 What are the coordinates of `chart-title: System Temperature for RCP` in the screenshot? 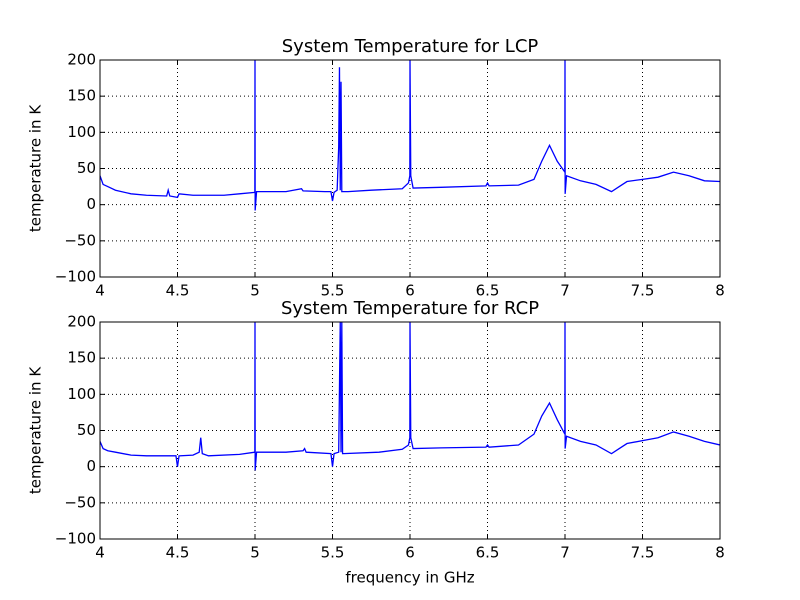 It's located at (410, 308).